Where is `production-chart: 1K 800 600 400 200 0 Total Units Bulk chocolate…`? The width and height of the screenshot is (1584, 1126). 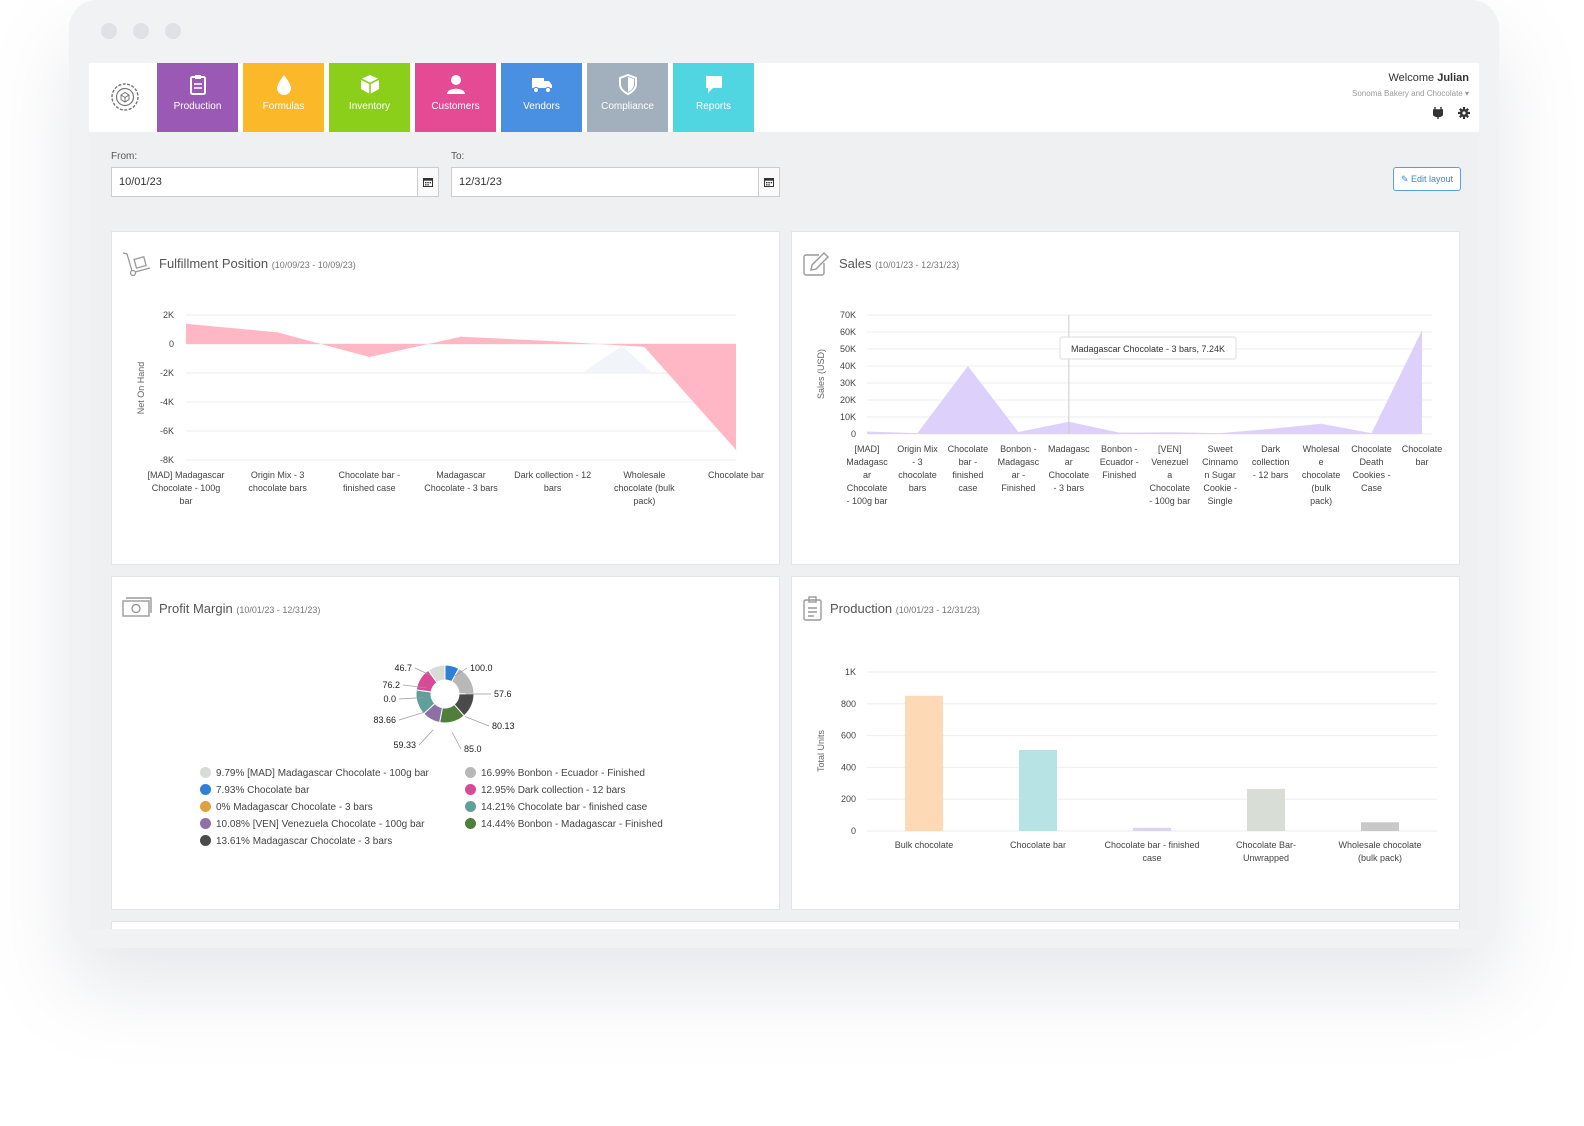 production-chart: 1K 800 600 400 200 0 Total Units Bulk chocolate… is located at coordinates (1126, 765).